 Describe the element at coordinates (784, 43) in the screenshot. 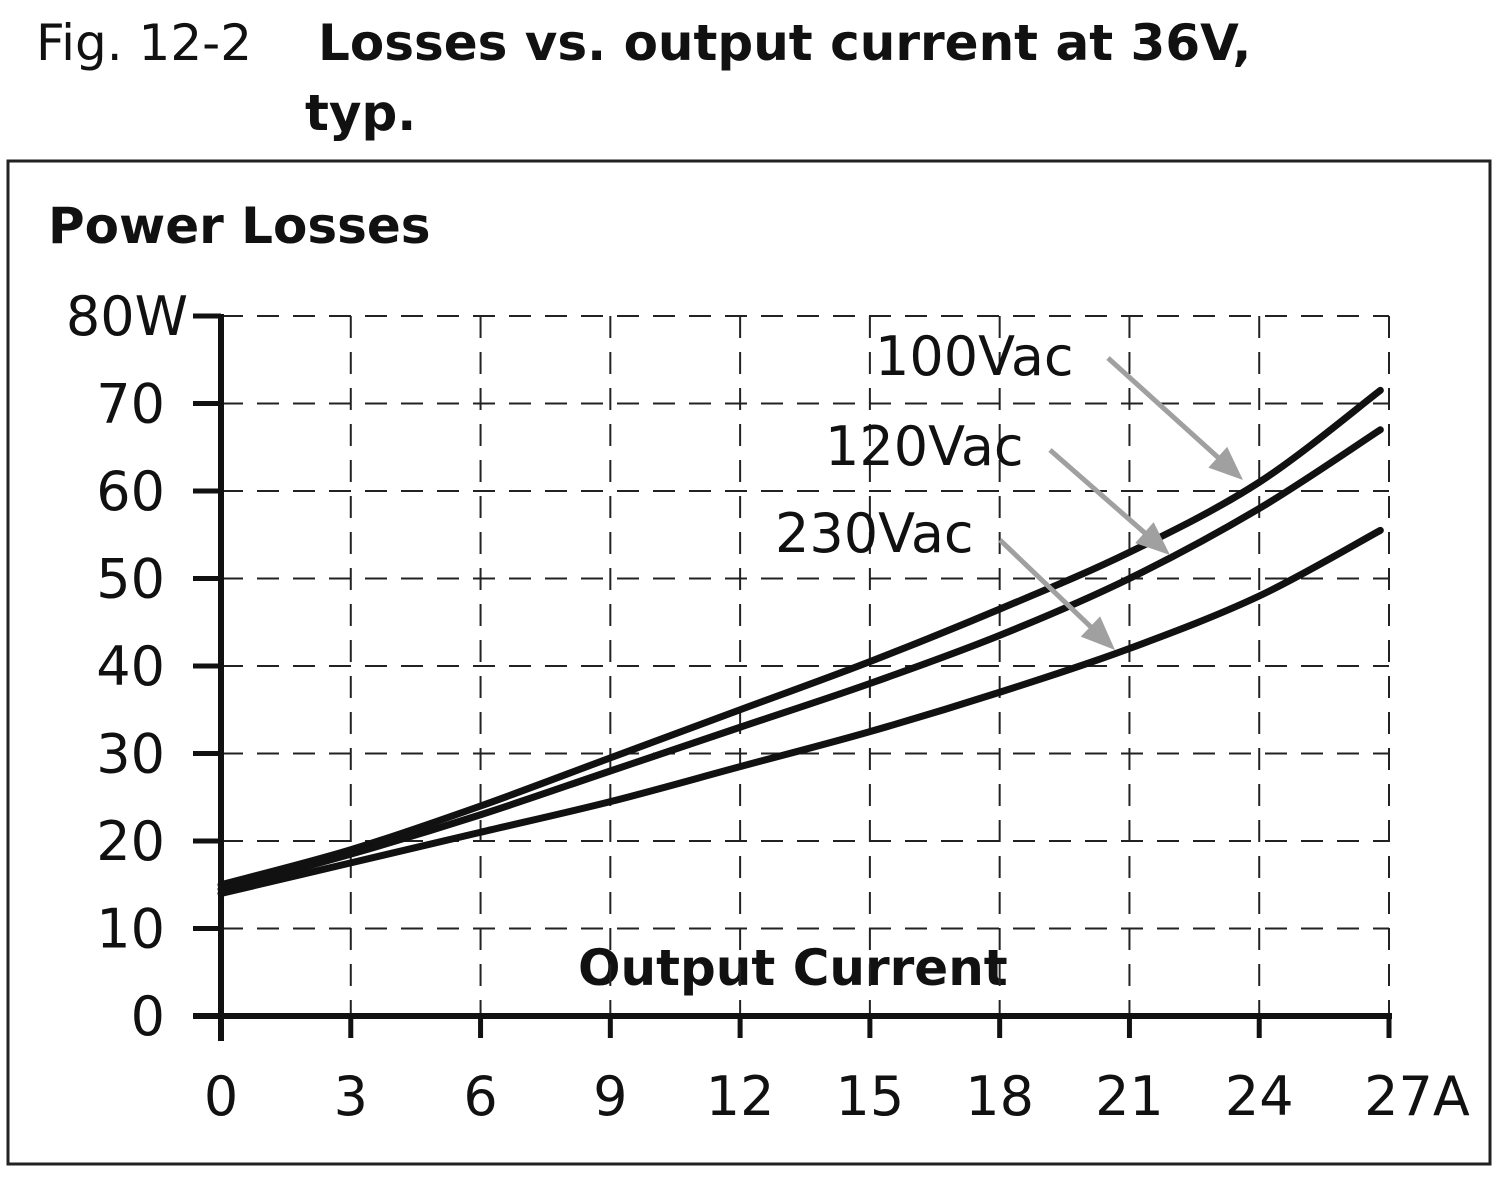

I see `figure-title-line1: Losses vs. output current at 36V,` at that location.